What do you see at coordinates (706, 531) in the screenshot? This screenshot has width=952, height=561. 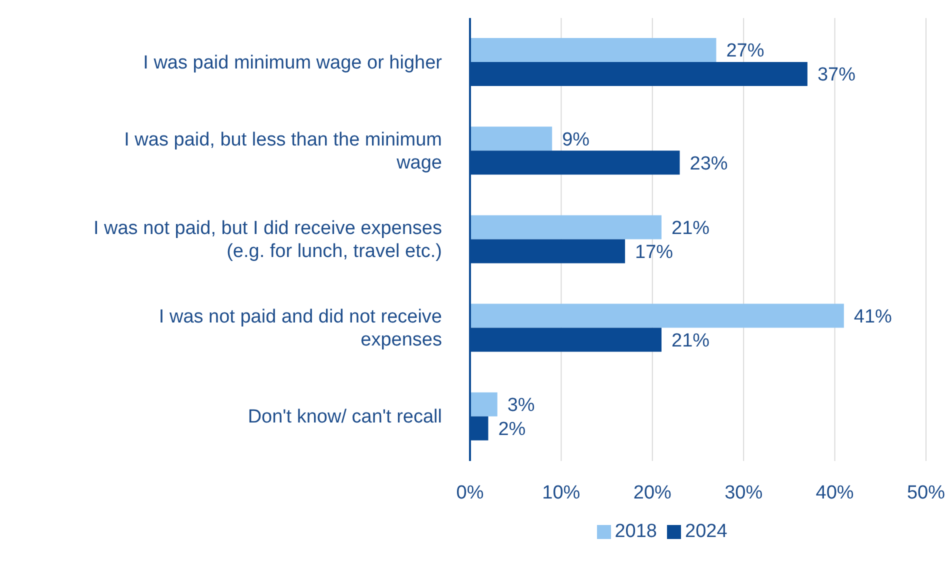 I see `legend-label: 2024` at bounding box center [706, 531].